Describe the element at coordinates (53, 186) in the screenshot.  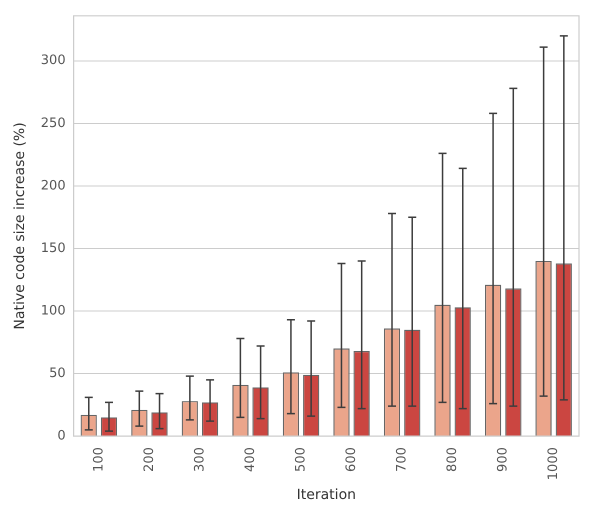
I see `y-tick-label: 200` at that location.